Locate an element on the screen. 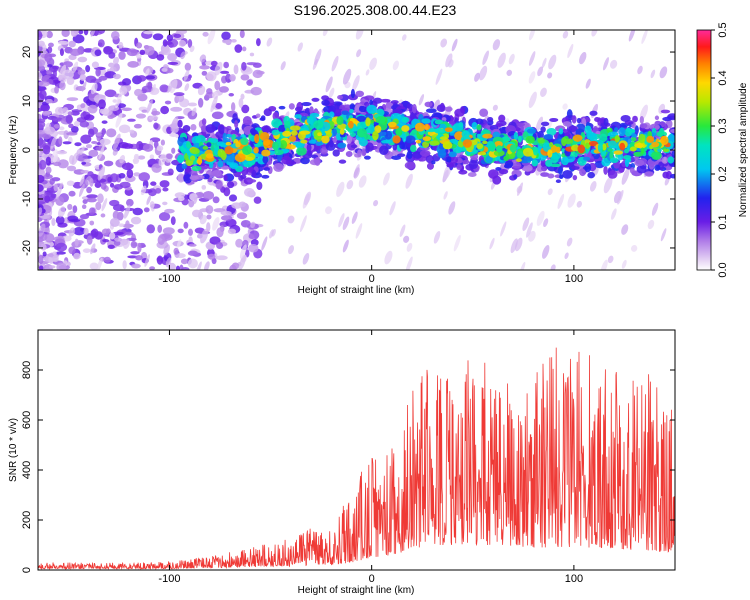  spectrogram-y-label: Frequency (Hz) is located at coordinates (13, 150).